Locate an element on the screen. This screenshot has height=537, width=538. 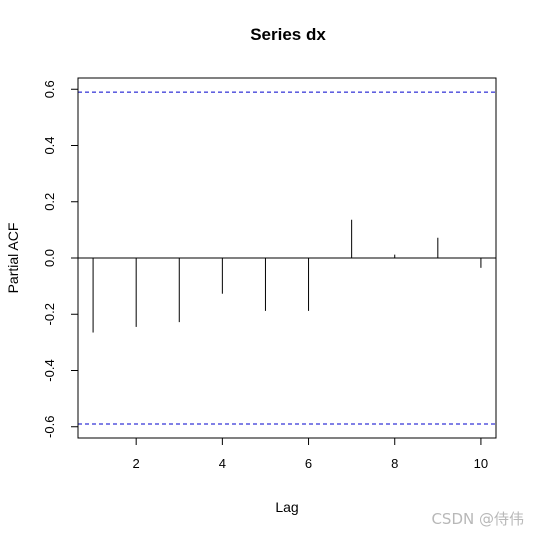
x-axis: 2 4 6 8 10 is located at coordinates (310, 454).